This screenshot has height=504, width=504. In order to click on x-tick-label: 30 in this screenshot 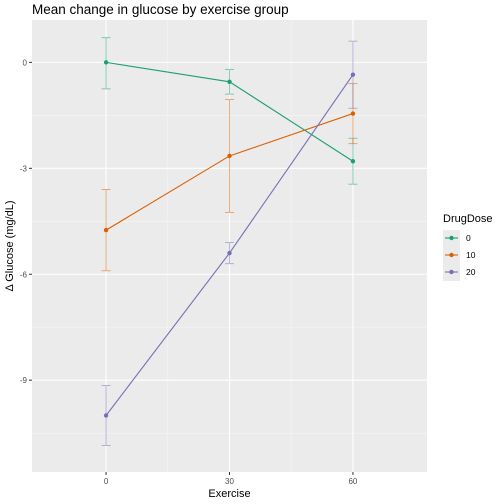, I will do `click(229, 481)`.